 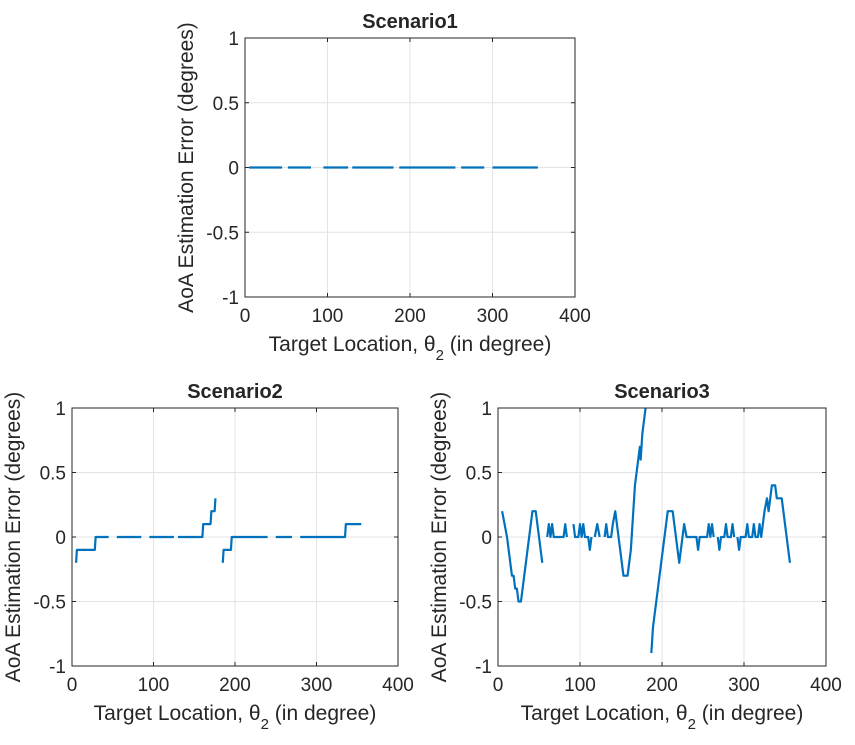 What do you see at coordinates (410, 22) in the screenshot?
I see `chart-title: Scenario1` at bounding box center [410, 22].